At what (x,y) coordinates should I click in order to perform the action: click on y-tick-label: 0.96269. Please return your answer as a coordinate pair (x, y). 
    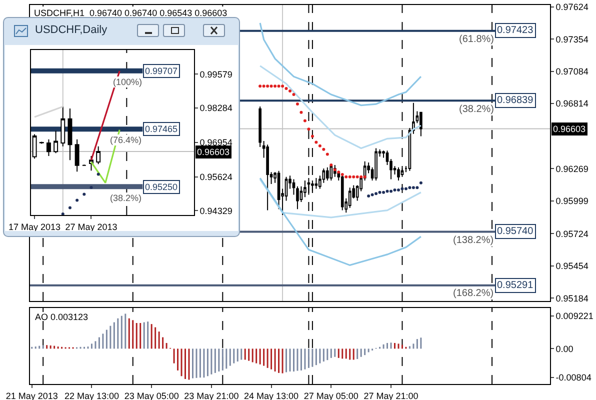
    Looking at the image, I should click on (572, 169).